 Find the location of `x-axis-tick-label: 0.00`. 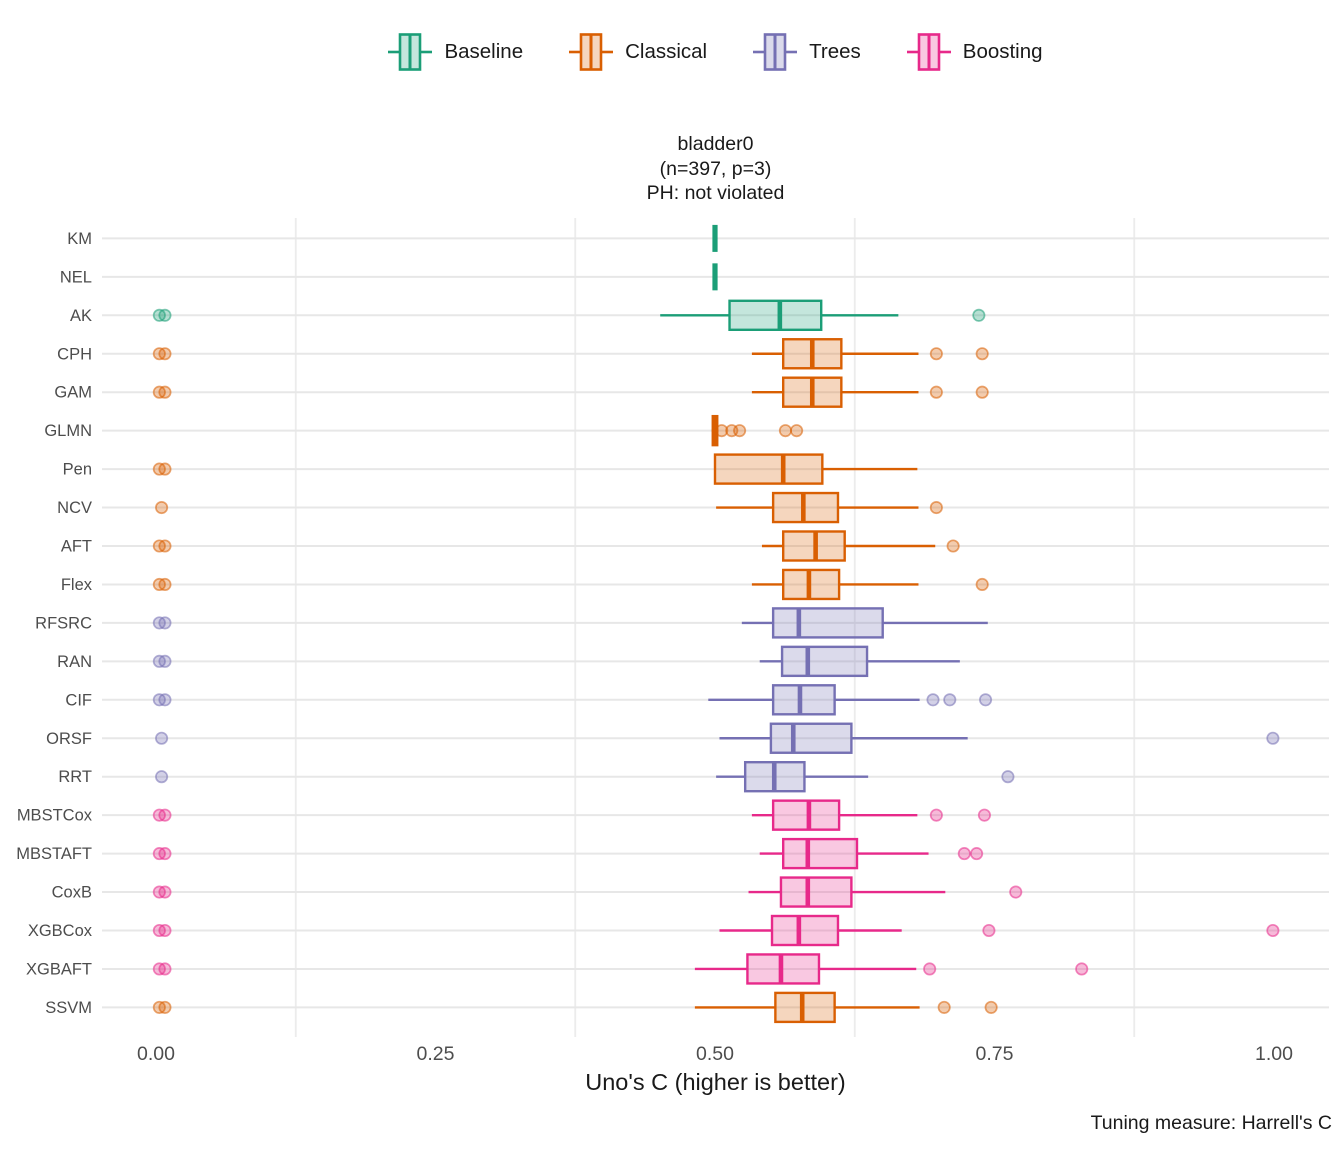

x-axis-tick-label: 0.00 is located at coordinates (156, 1054).